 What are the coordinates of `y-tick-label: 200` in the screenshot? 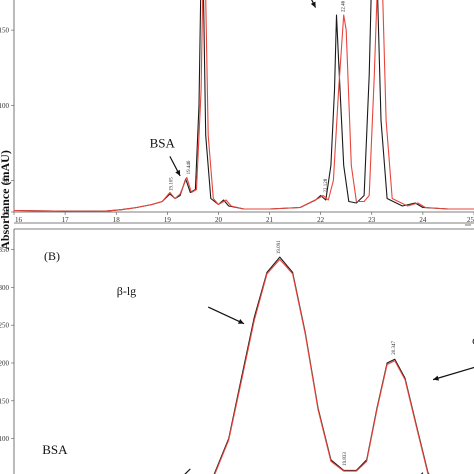 It's located at (5, 364).